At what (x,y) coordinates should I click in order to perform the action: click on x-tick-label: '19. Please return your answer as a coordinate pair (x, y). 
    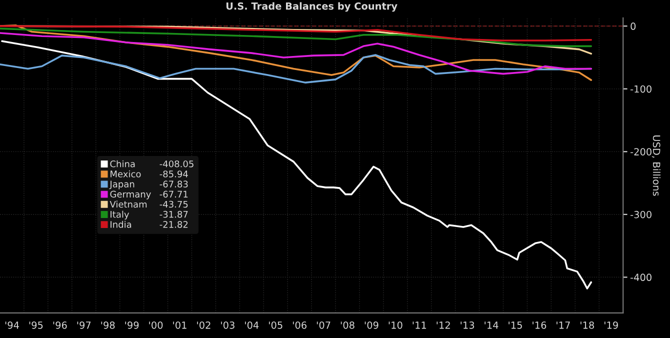
    Looking at the image, I should click on (611, 325).